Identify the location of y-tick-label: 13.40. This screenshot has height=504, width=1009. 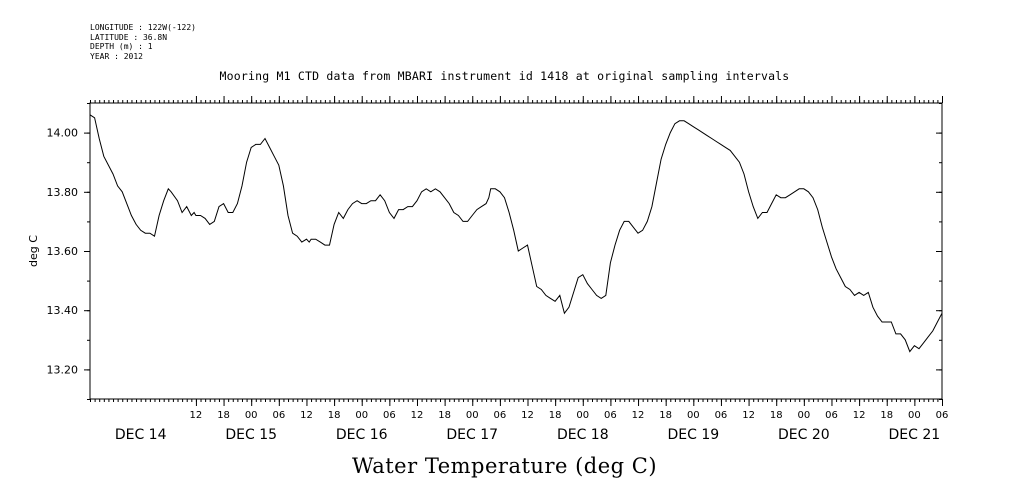
(63, 310).